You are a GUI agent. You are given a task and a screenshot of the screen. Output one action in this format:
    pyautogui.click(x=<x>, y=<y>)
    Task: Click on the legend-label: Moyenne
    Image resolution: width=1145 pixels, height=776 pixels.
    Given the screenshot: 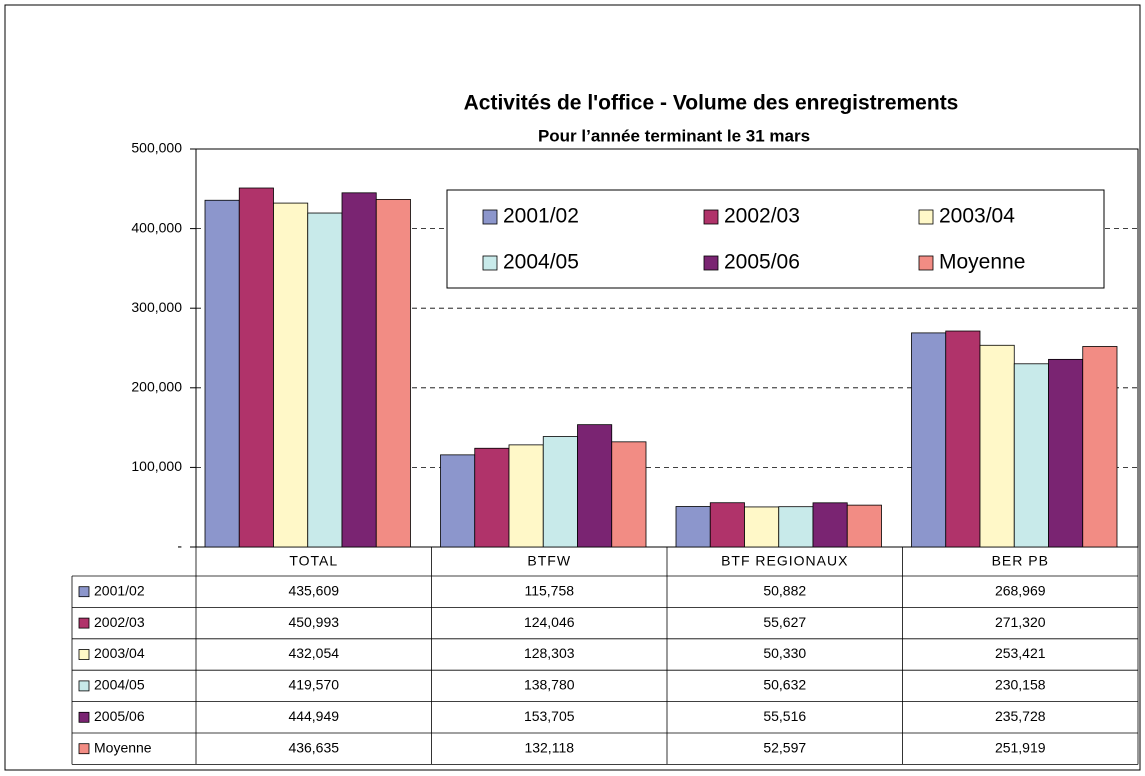 What is the action you would take?
    pyautogui.click(x=982, y=262)
    